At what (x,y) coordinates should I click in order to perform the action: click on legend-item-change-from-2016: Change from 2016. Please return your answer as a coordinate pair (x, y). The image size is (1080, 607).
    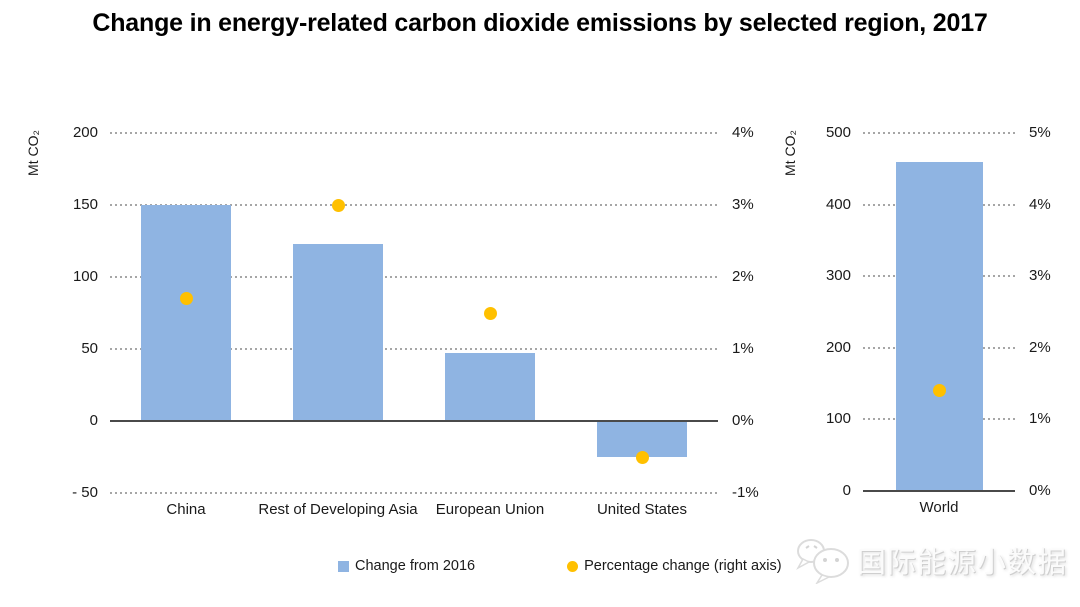
    Looking at the image, I should click on (406, 566).